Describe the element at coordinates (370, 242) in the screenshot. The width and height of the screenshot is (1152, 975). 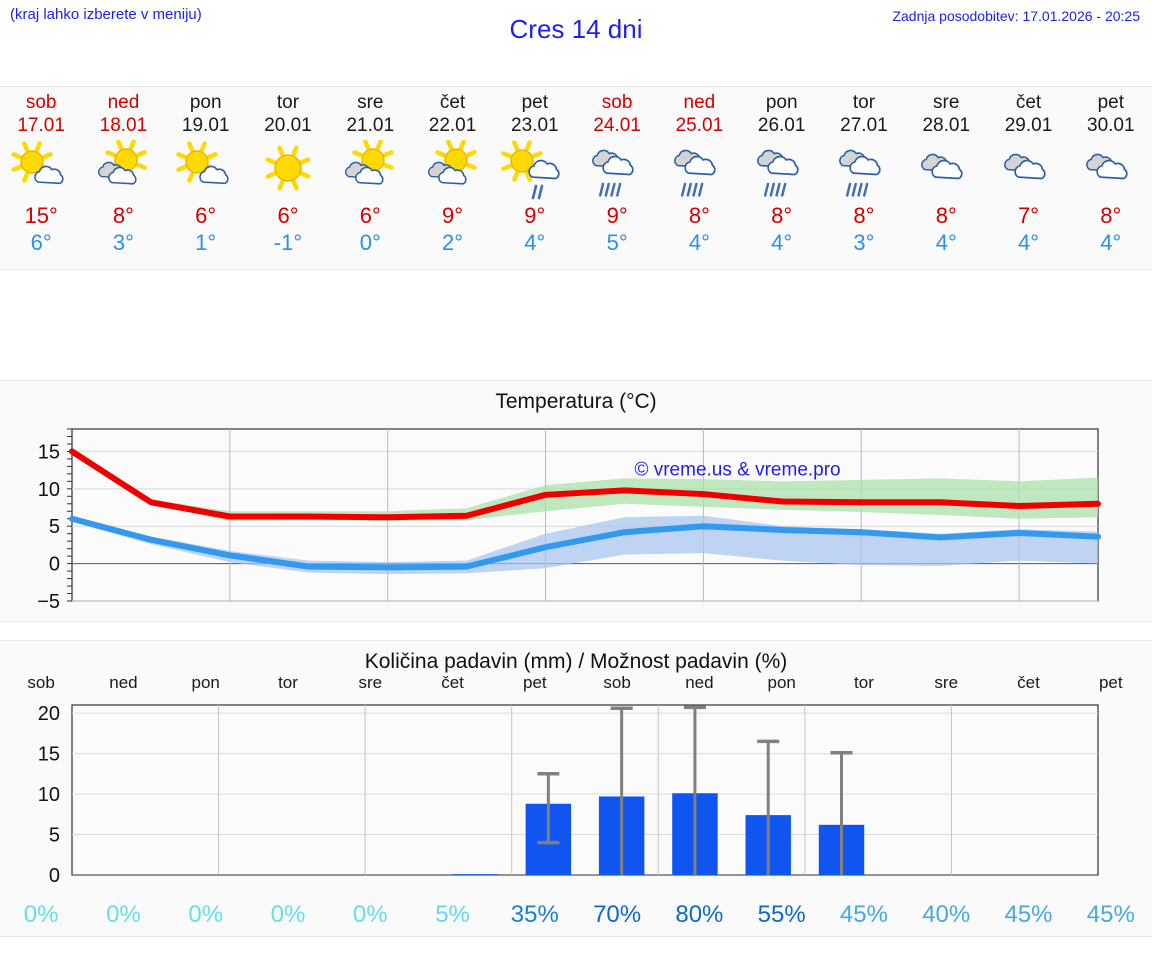
I see `forecast-min-temp: 0°` at that location.